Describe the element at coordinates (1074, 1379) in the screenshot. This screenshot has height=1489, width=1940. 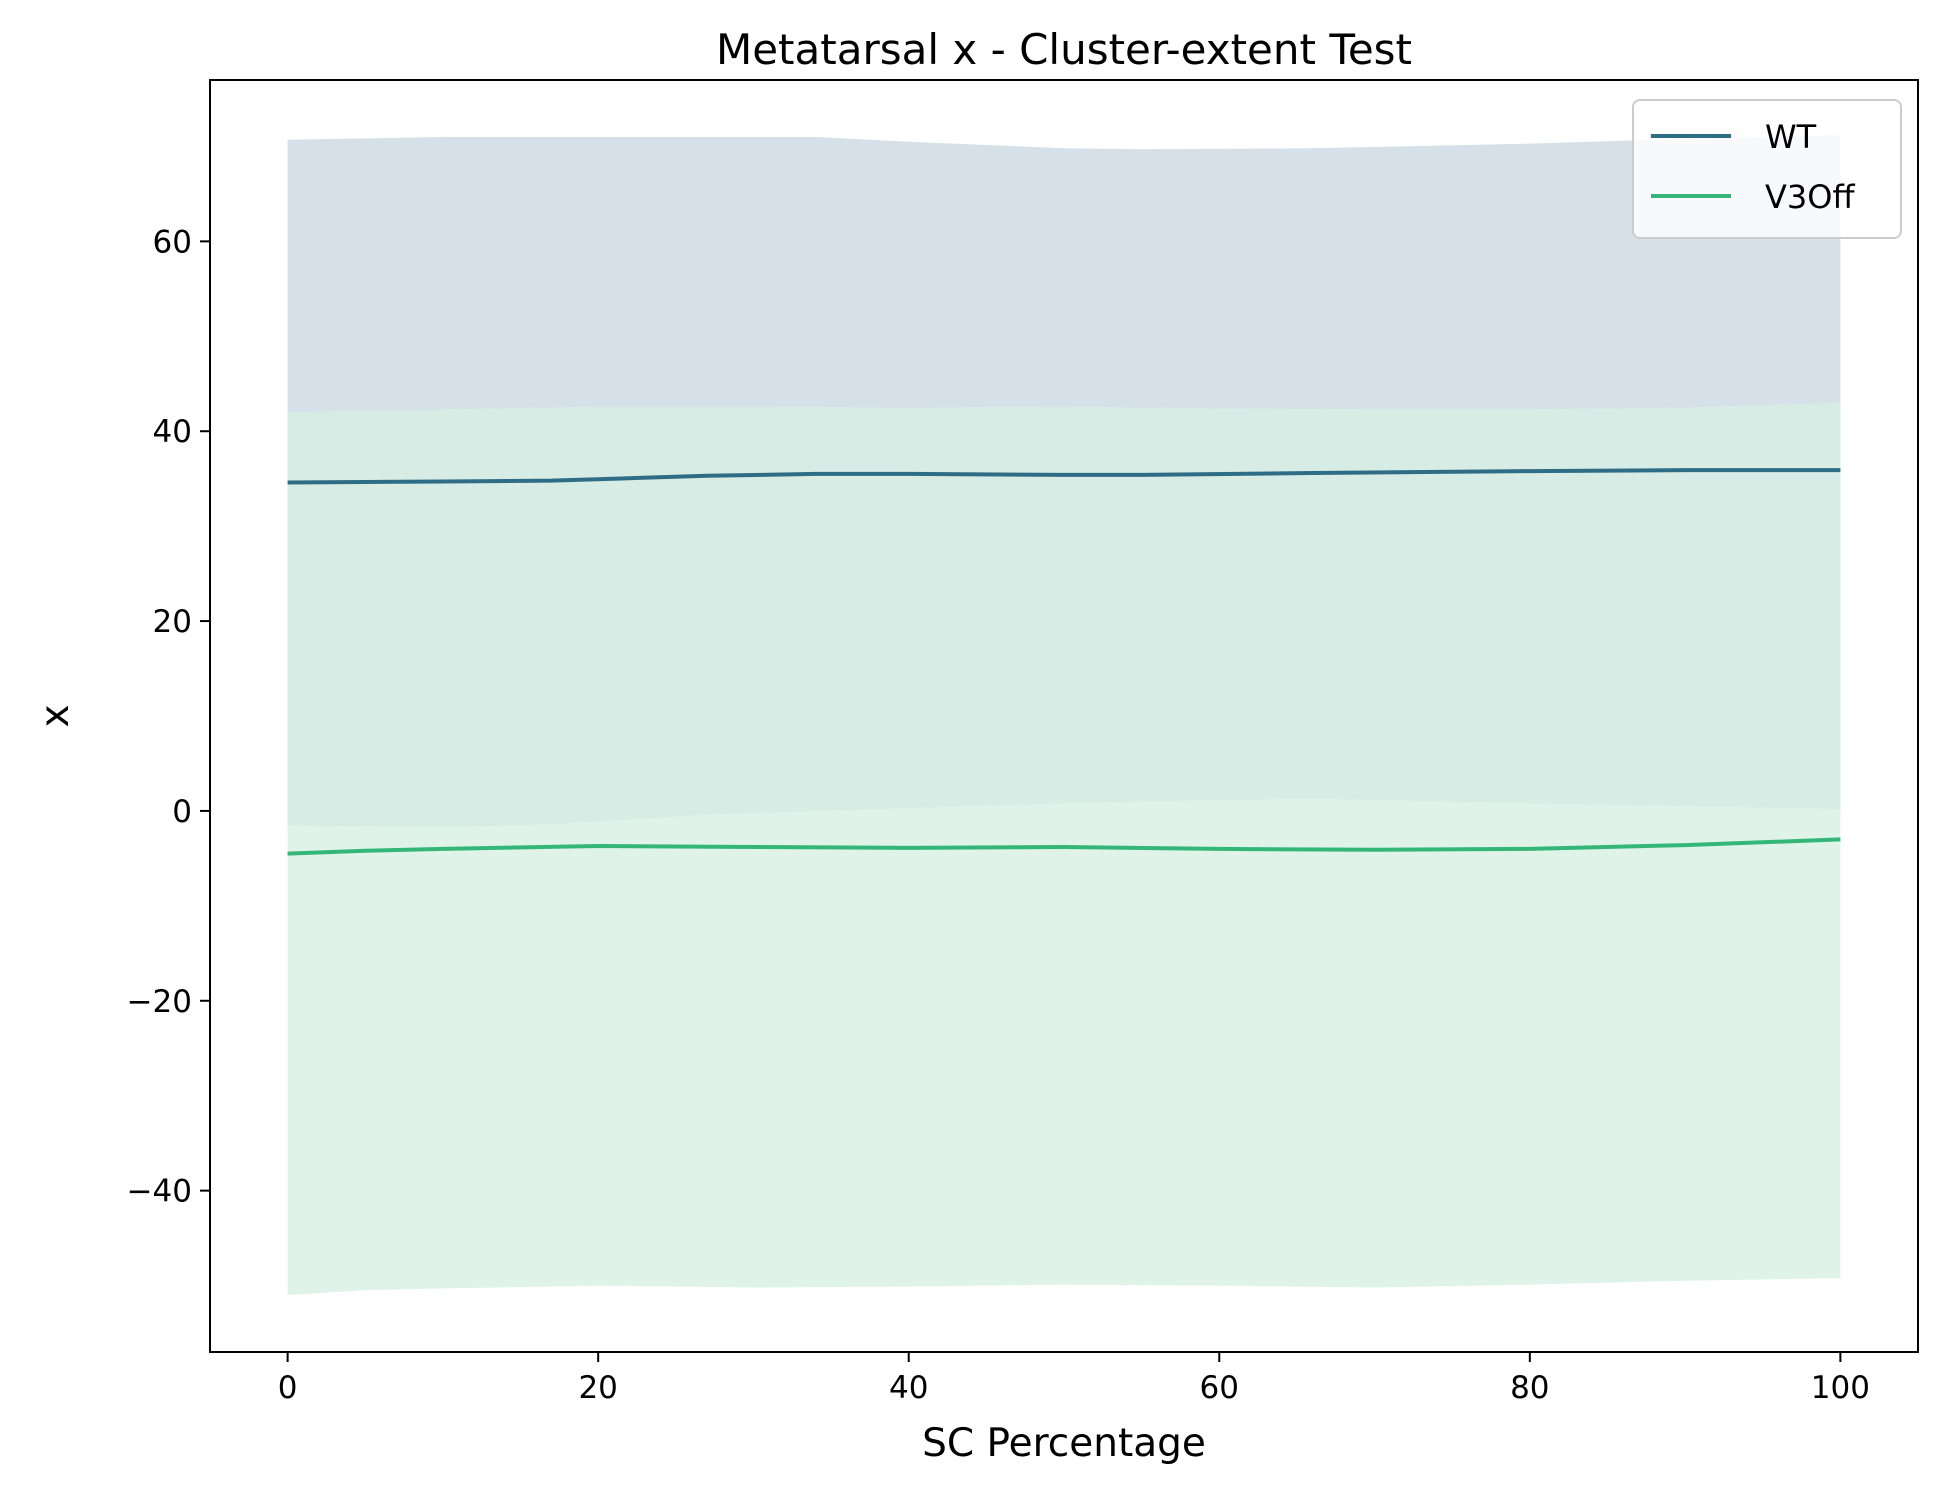
I see `x-axis-ticks: 0 20 40 60 80 100` at that location.